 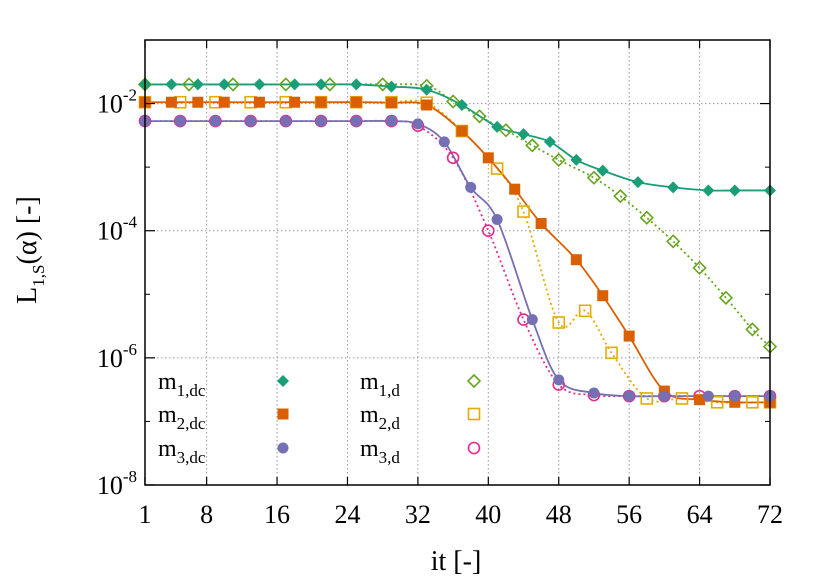 What do you see at coordinates (629, 514) in the screenshot?
I see `x-tick-label: 56` at bounding box center [629, 514].